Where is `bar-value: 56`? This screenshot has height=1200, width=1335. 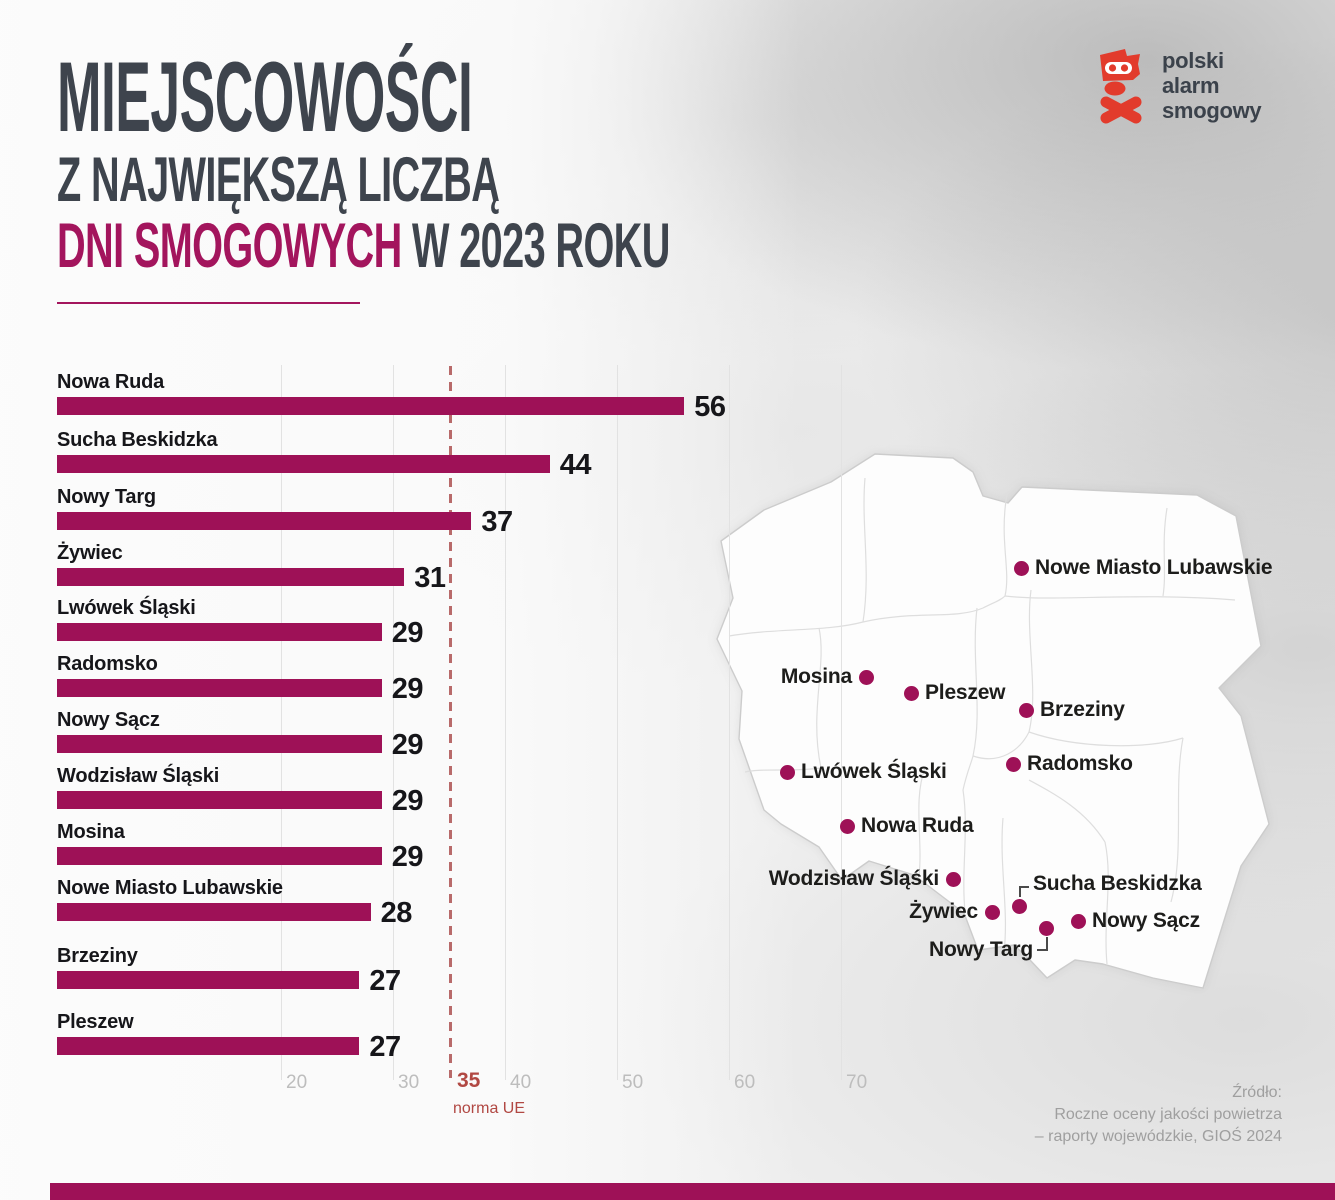
bar-value: 56 is located at coordinates (710, 407).